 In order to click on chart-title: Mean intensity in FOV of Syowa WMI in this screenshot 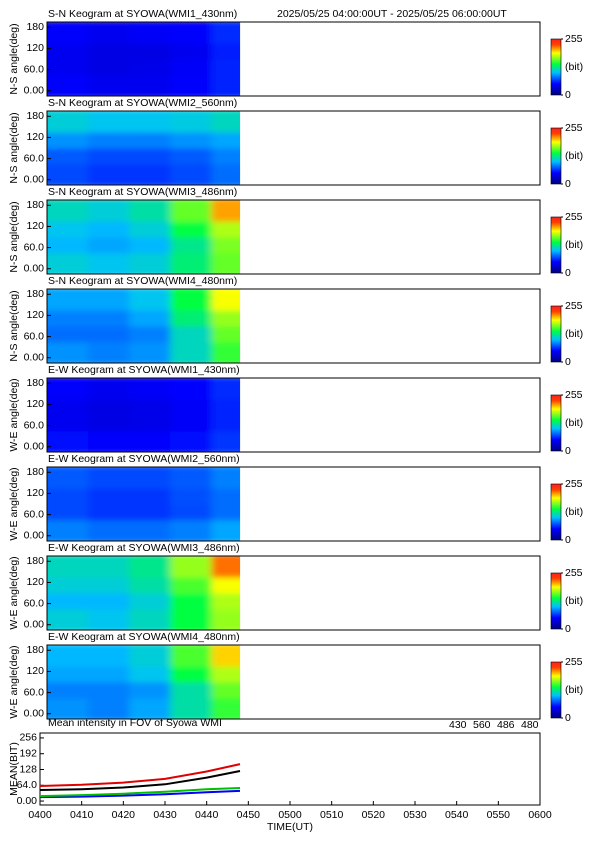, I will do `click(135, 723)`.